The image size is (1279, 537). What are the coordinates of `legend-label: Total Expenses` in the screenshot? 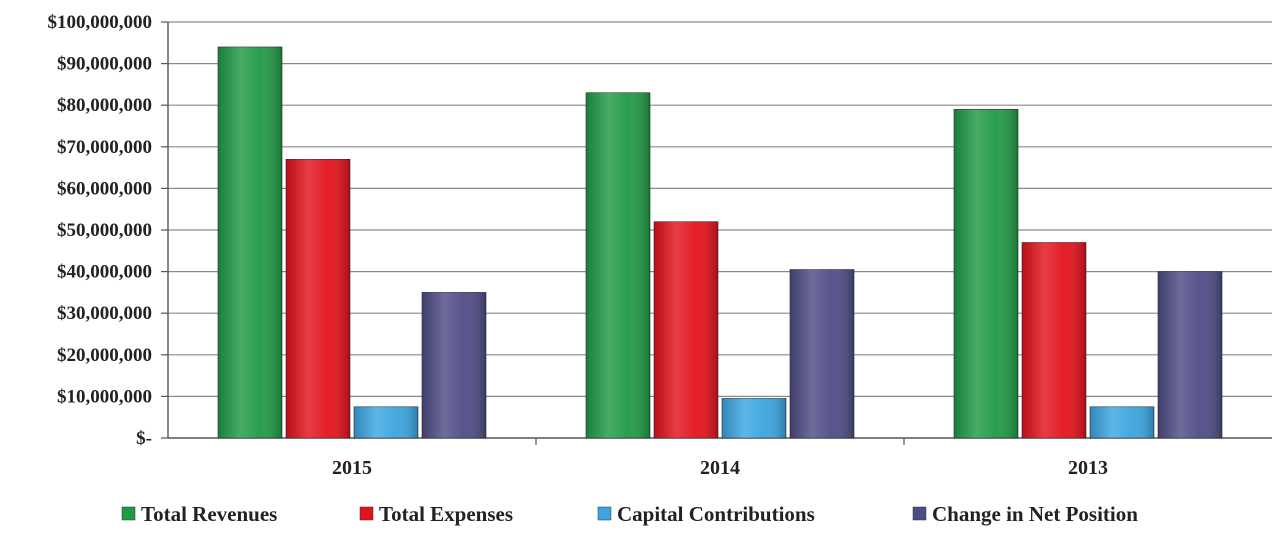 It's located at (446, 514).